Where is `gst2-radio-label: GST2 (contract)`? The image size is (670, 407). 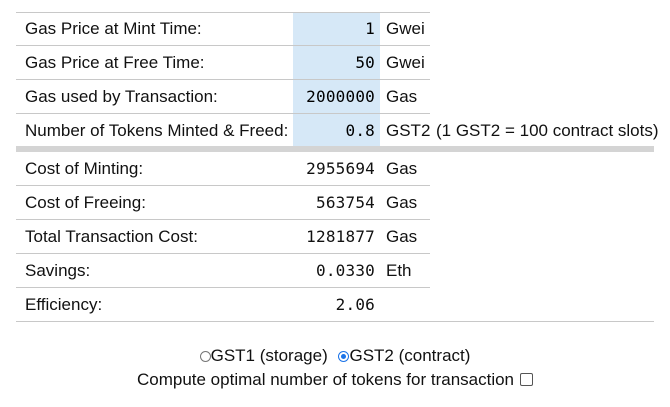
gst2-radio-label: GST2 (contract) is located at coordinates (410, 355).